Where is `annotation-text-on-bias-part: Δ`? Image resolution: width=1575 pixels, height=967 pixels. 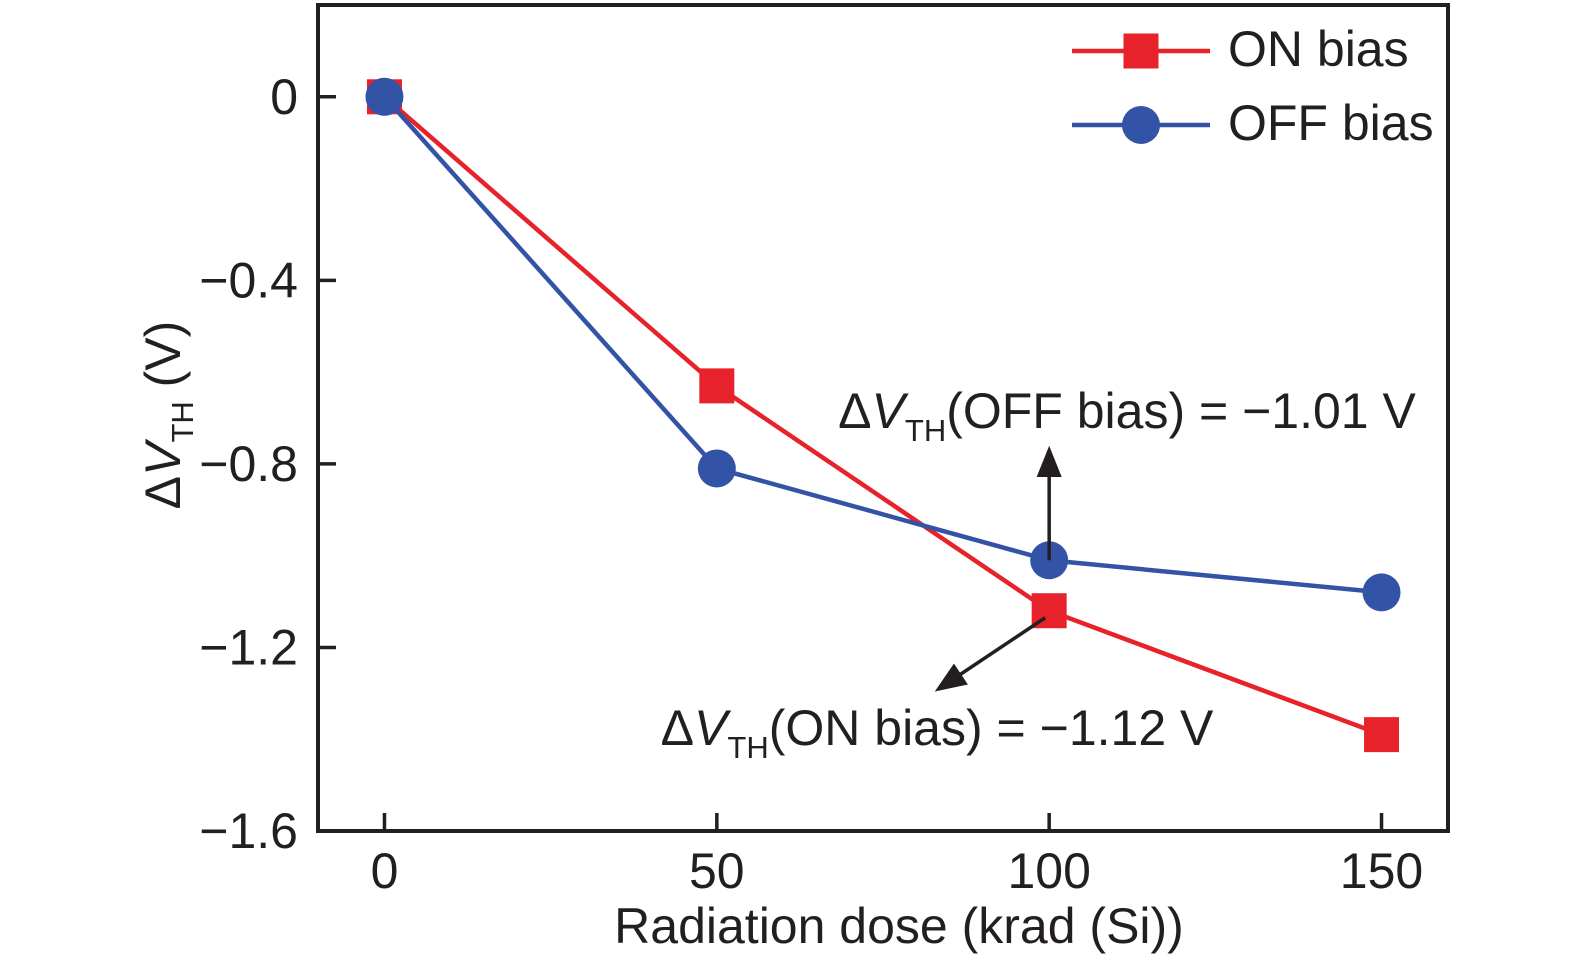 annotation-text-on-bias-part: Δ is located at coordinates (677, 728).